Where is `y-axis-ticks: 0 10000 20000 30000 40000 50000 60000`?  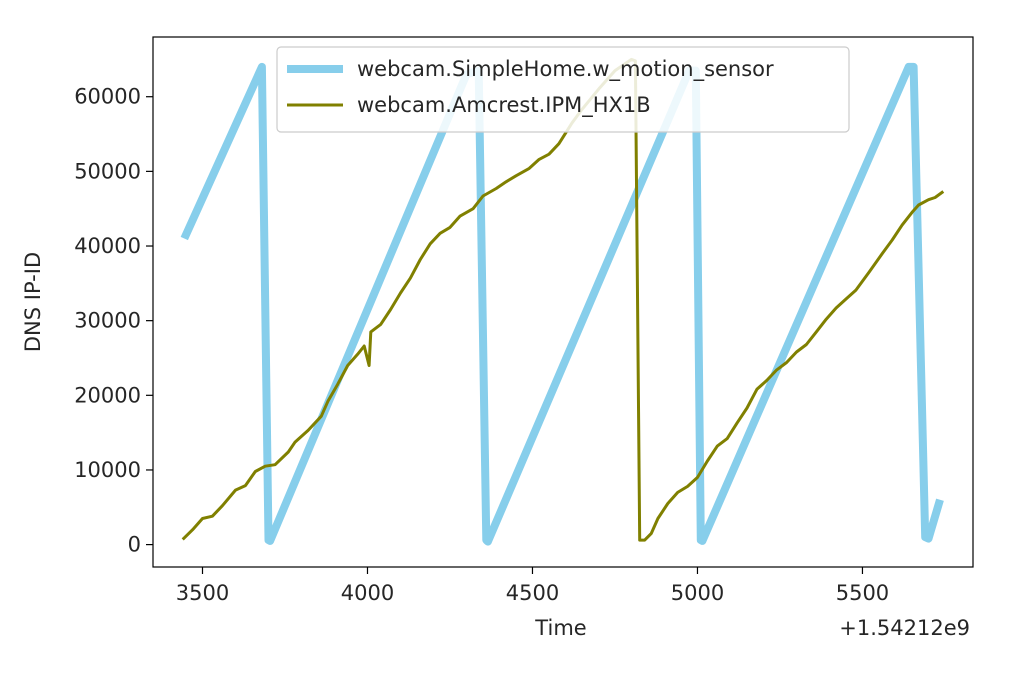 y-axis-ticks: 0 10000 20000 30000 40000 50000 60000 is located at coordinates (113, 321).